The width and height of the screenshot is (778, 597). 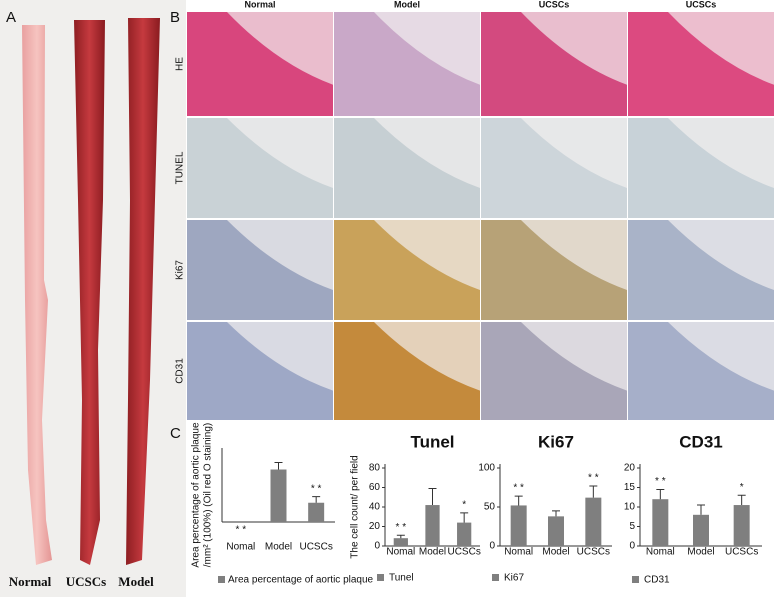 I want to click on y-tick-label: 40, so click(x=375, y=507).